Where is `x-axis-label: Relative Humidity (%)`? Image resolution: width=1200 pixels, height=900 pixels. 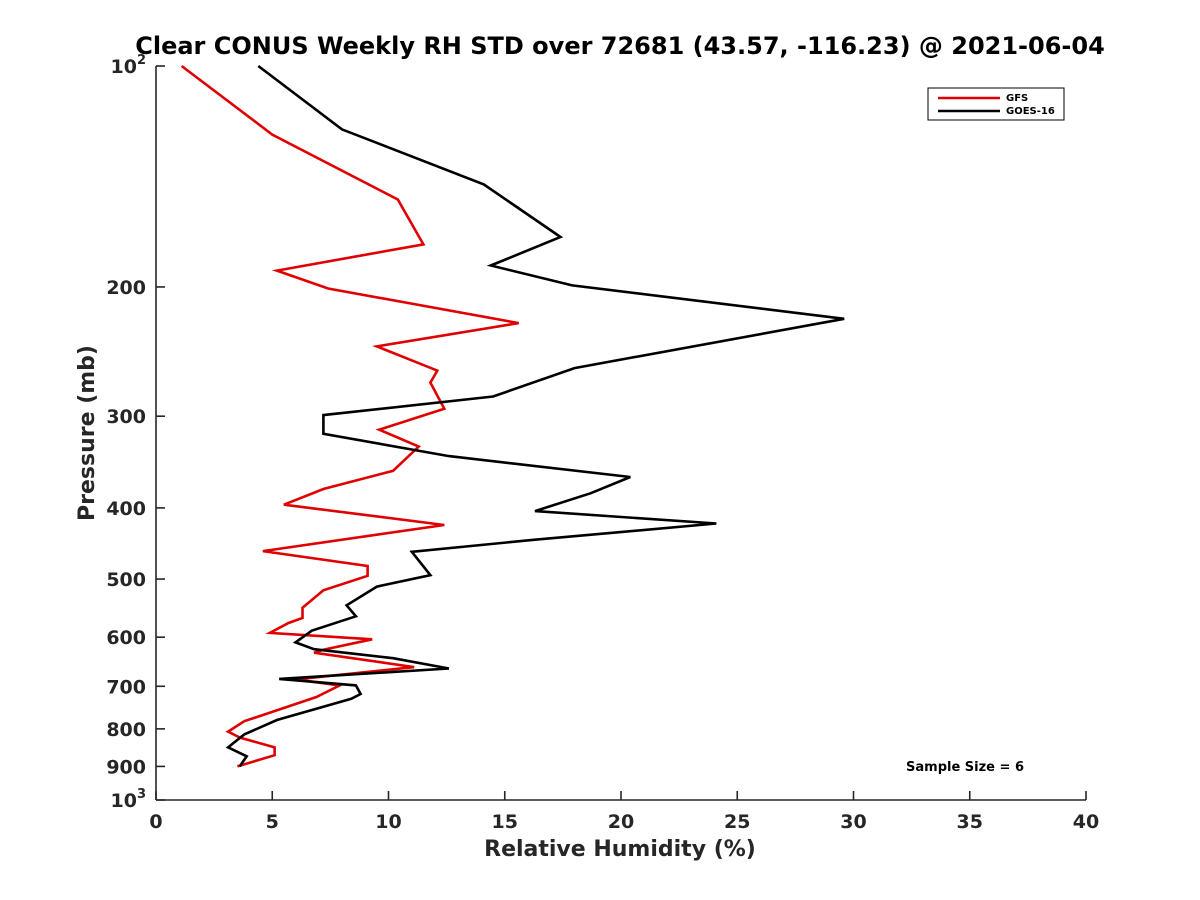 x-axis-label: Relative Humidity (%) is located at coordinates (620, 849).